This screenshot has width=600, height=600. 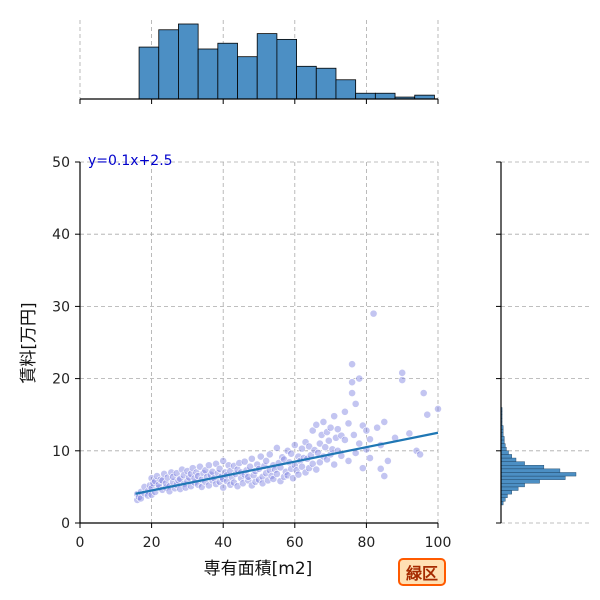 I want to click on right-histogram, so click(x=543, y=342).